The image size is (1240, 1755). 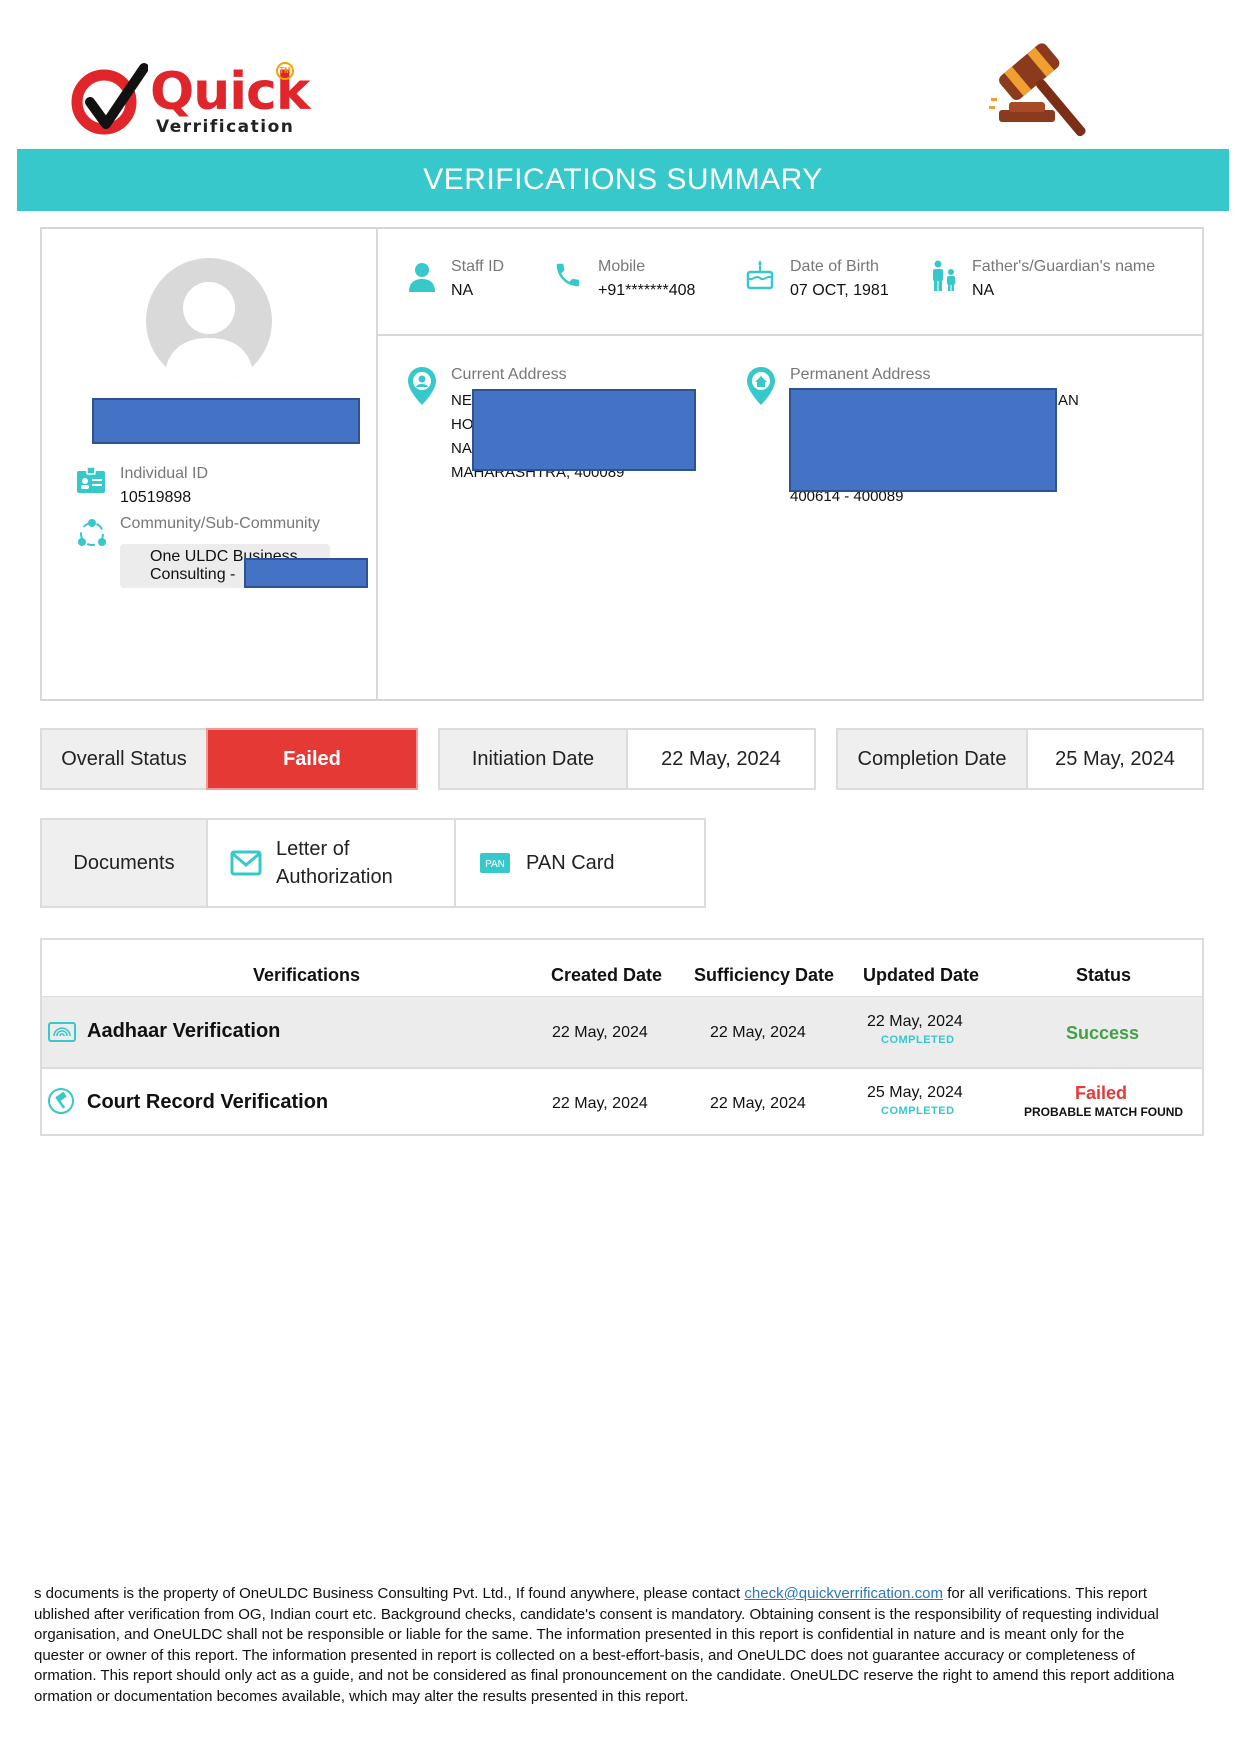 I want to click on logo-subtitle: Verrification, so click(x=225, y=127).